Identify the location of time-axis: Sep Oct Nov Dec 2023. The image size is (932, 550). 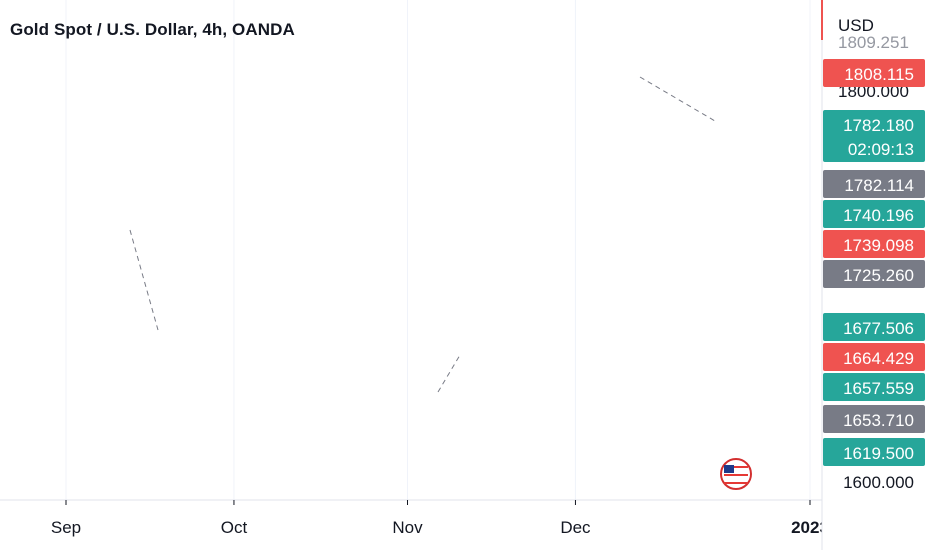
(414, 518).